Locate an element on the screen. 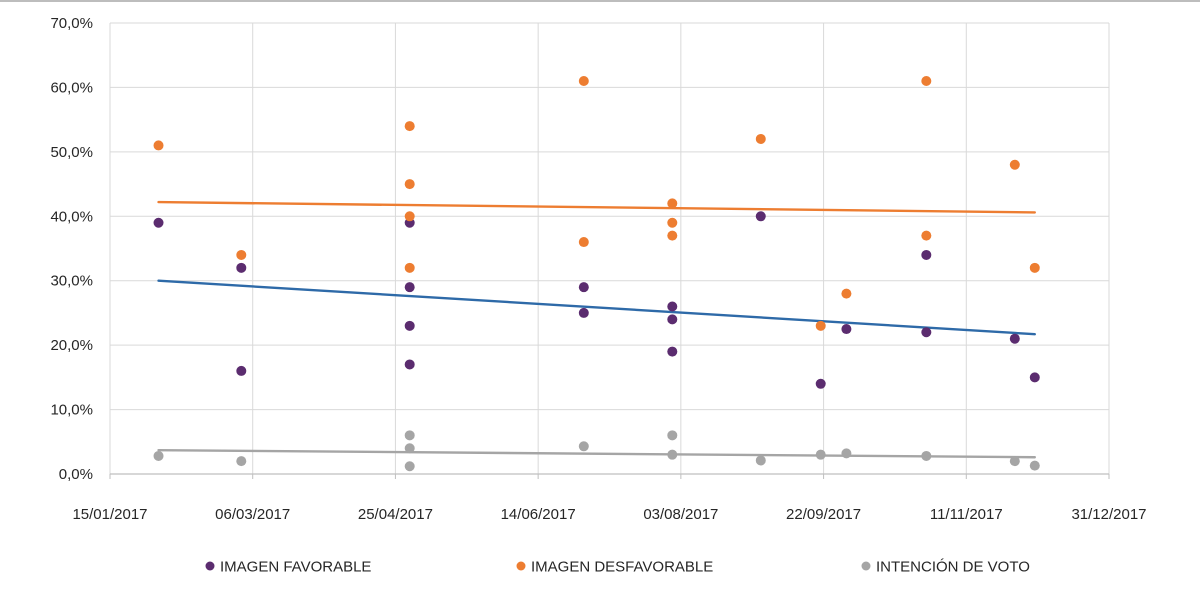 The width and height of the screenshot is (1200, 591). x-tick-label: 14/06/2017 is located at coordinates (538, 514).